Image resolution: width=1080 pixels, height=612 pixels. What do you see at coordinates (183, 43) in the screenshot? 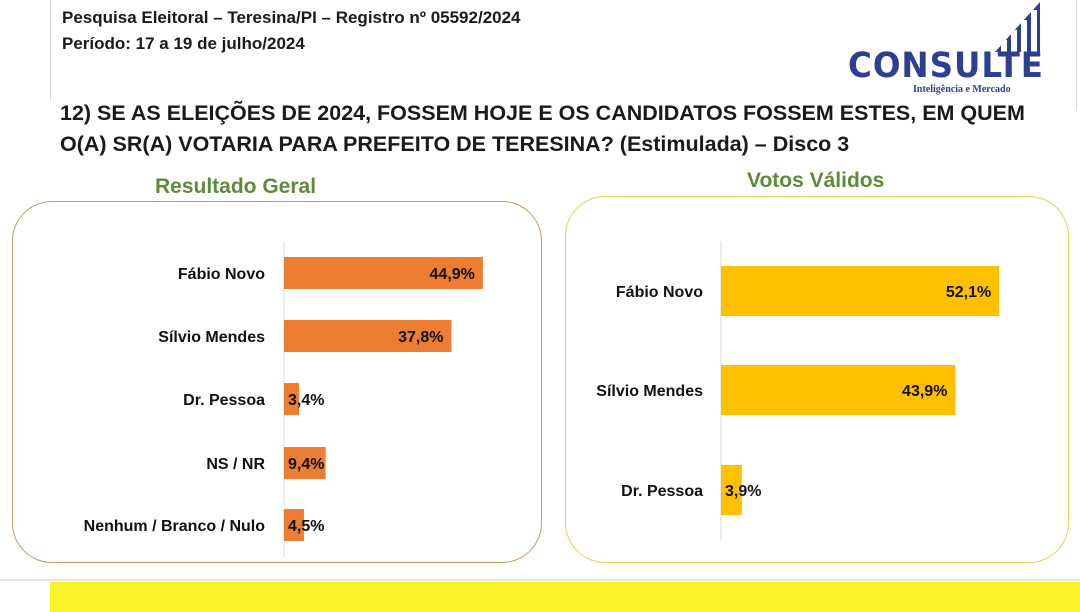
I see `survey-period: Período: 17 a 19 de julho/2024` at bounding box center [183, 43].